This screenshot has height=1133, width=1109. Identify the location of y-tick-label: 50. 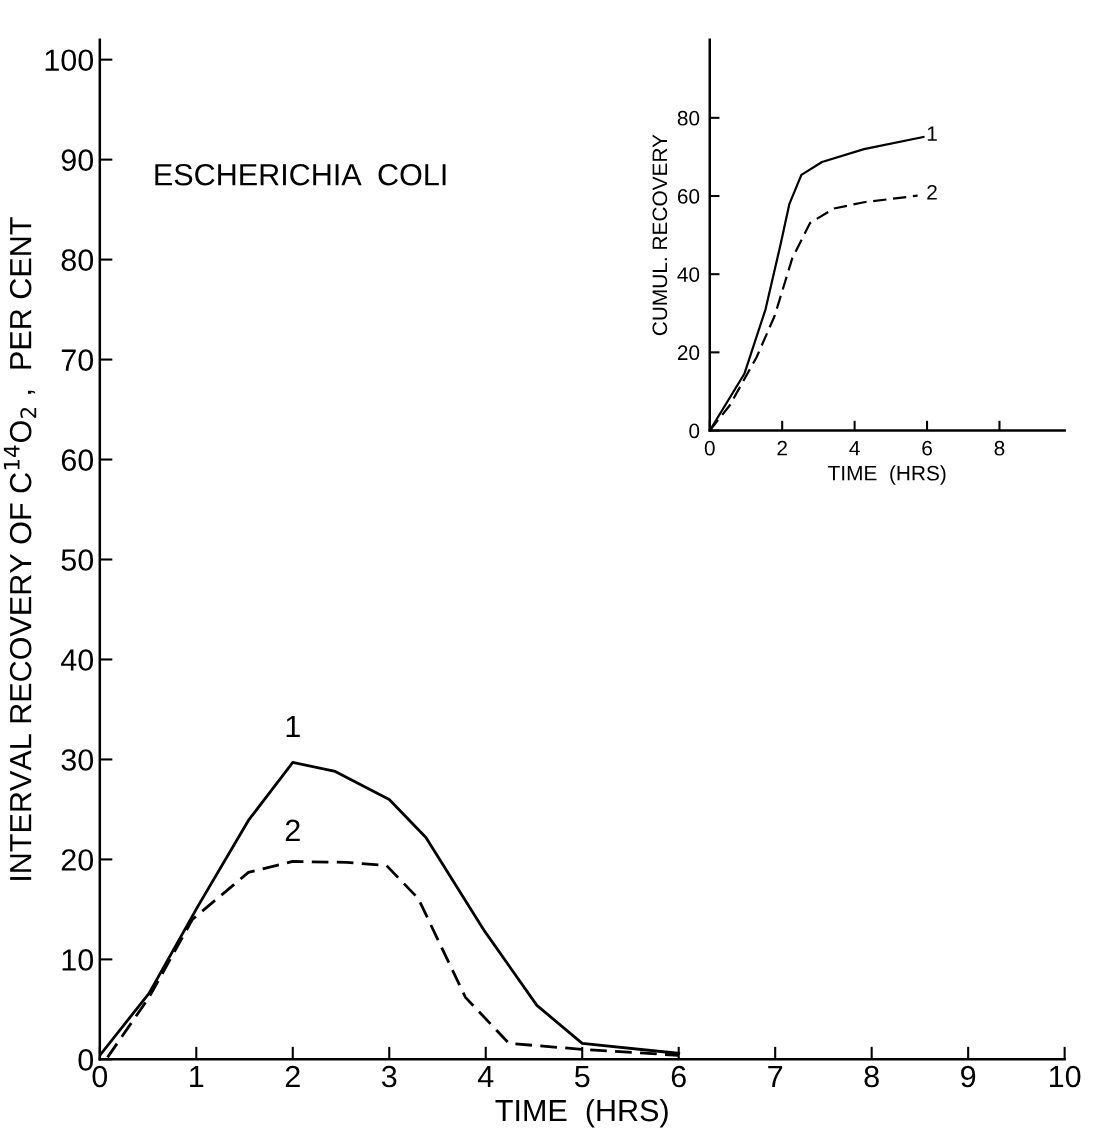
(77, 560).